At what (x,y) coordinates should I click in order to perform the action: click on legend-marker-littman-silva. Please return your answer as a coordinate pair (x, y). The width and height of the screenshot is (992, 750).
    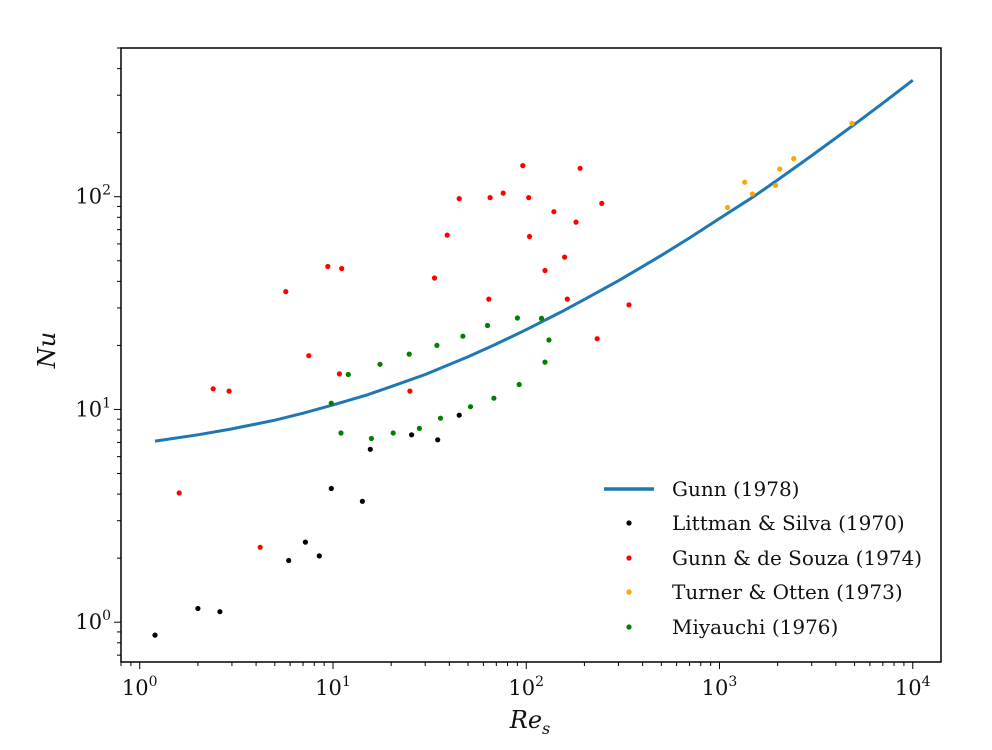
    Looking at the image, I should click on (629, 523).